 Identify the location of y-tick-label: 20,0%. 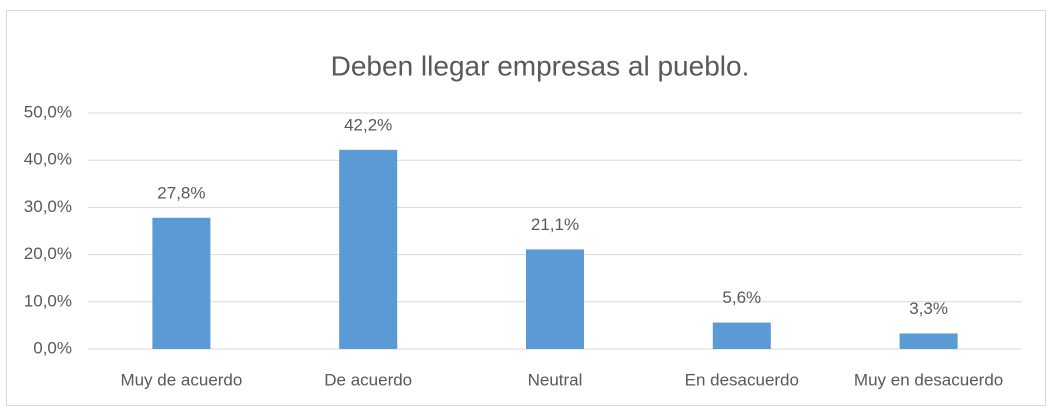
(48, 253).